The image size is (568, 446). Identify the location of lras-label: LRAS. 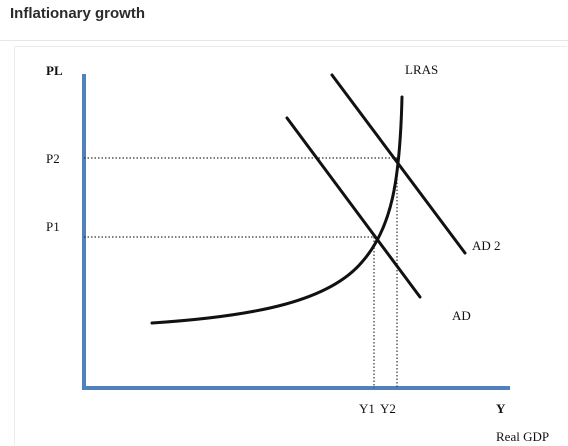
(421, 69).